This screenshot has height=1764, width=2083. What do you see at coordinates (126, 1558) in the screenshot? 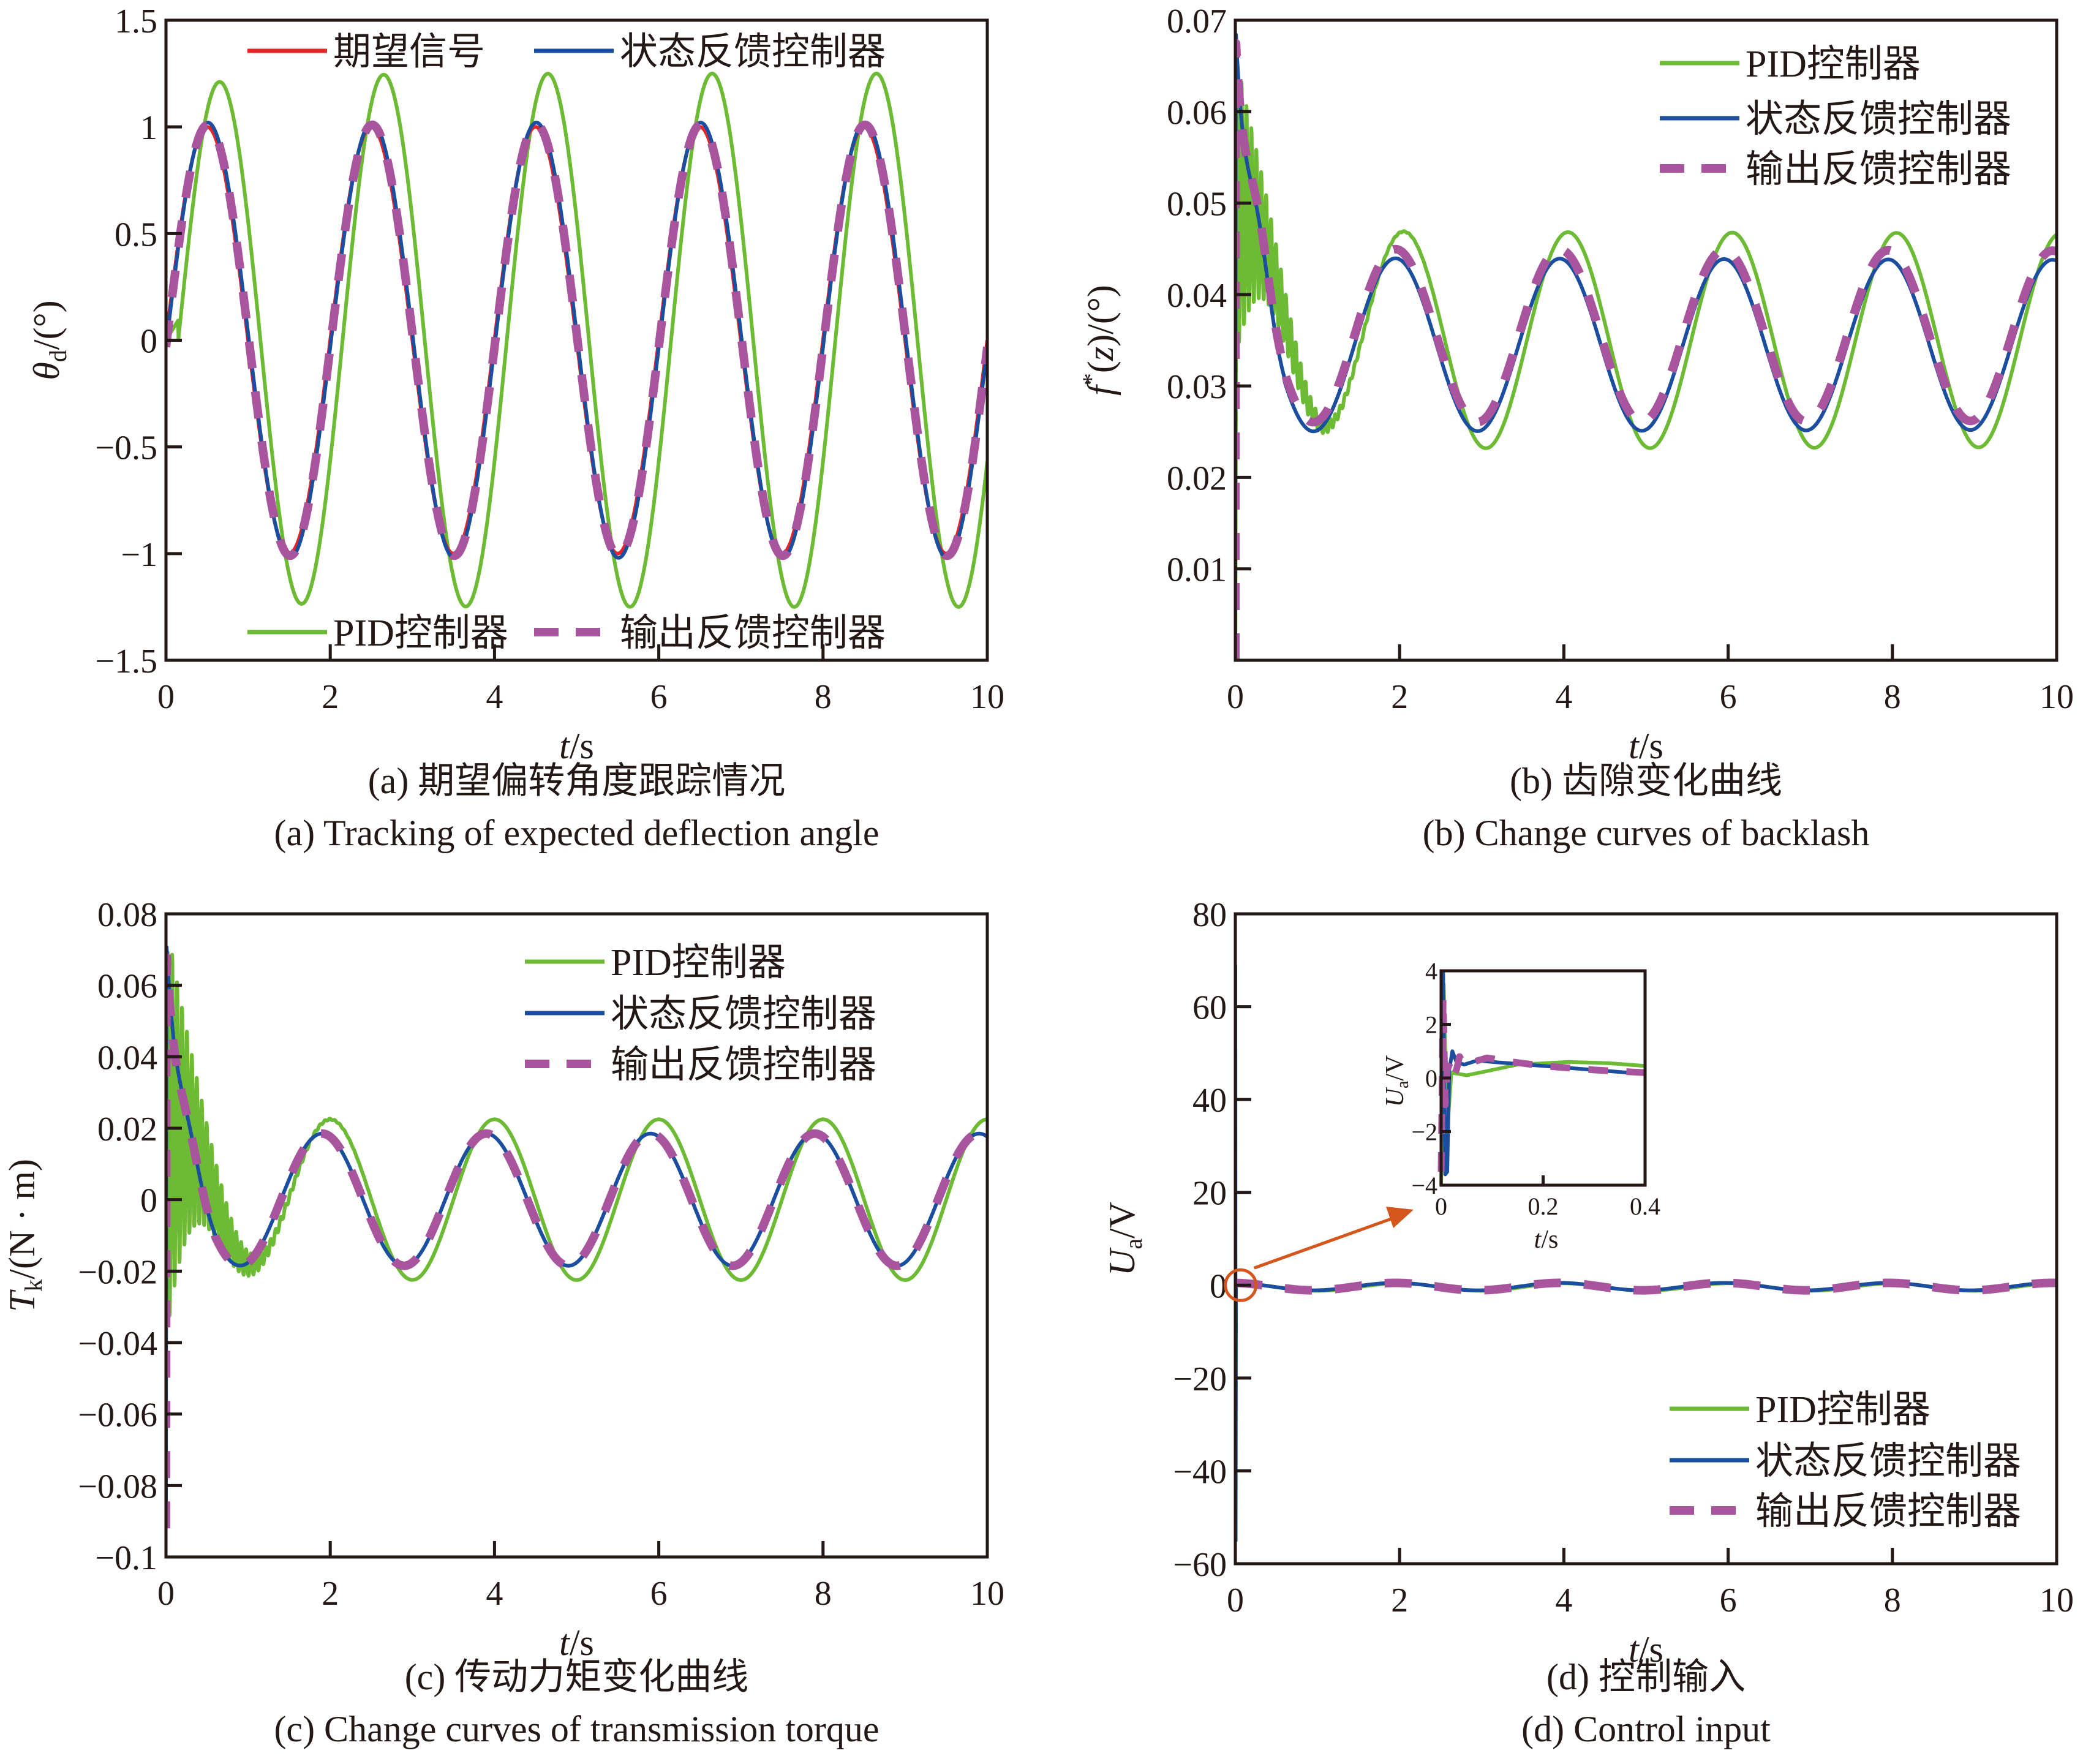
I see `y-tick-label: −0.1` at bounding box center [126, 1558].